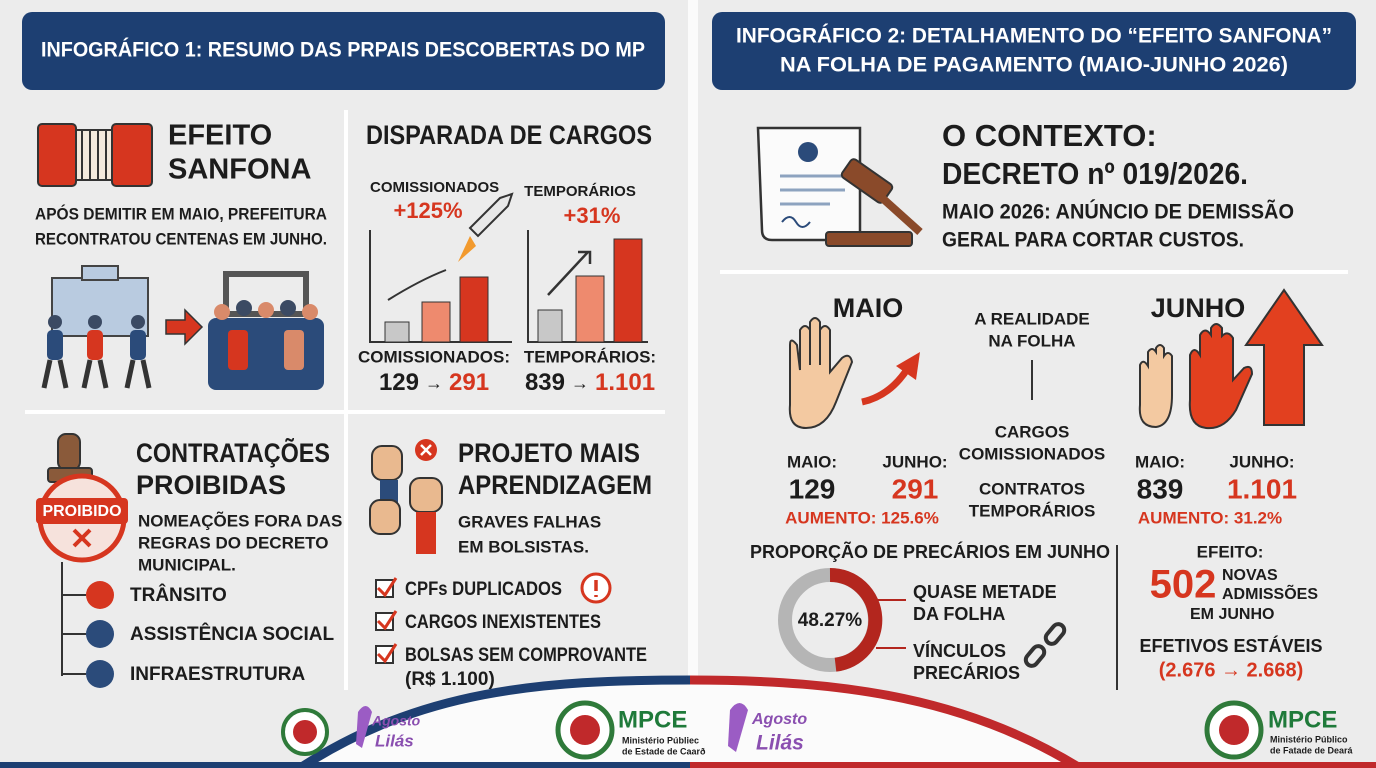 This screenshot has height=768, width=1376. Describe the element at coordinates (1032, 453) in the screenshot. I see `center-label: COMISSIONADOS` at that location.